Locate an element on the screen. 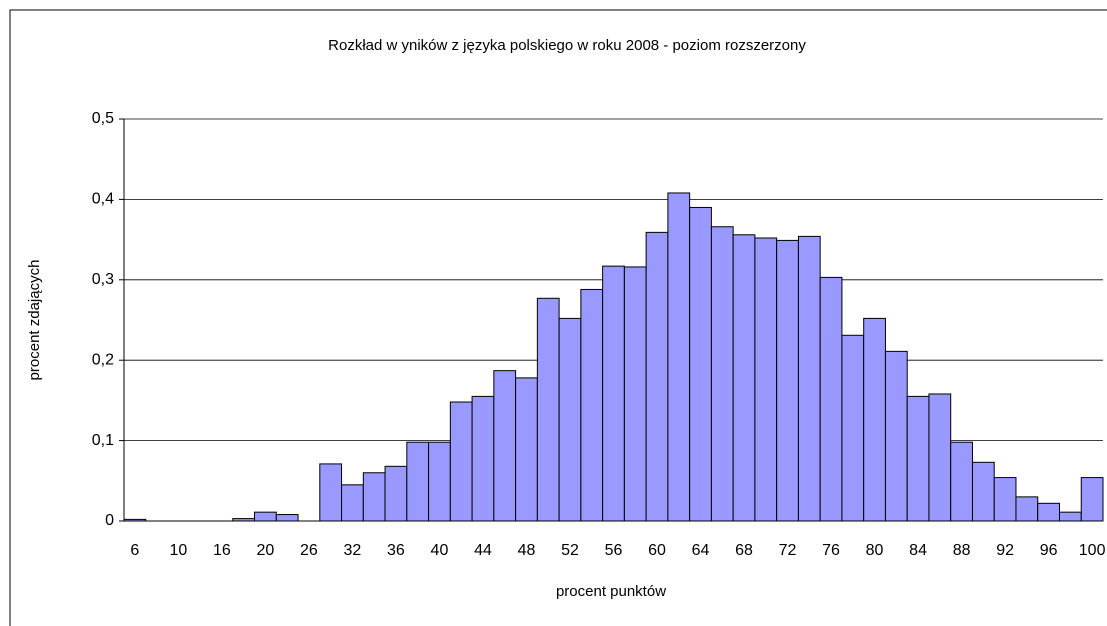 The width and height of the screenshot is (1107, 626). x-tick-label: 72 is located at coordinates (788, 550).